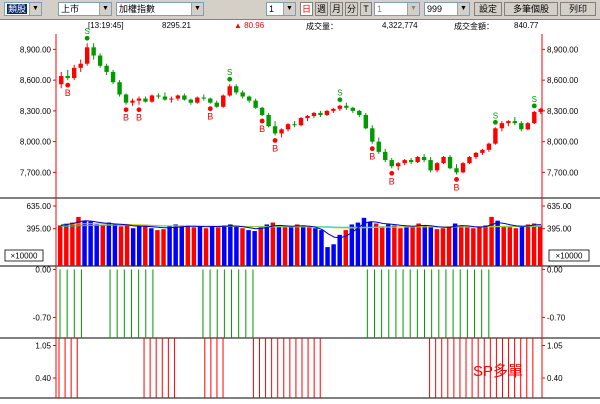  What do you see at coordinates (488, 9) in the screenshot?
I see `settings-button: 設定` at bounding box center [488, 9].